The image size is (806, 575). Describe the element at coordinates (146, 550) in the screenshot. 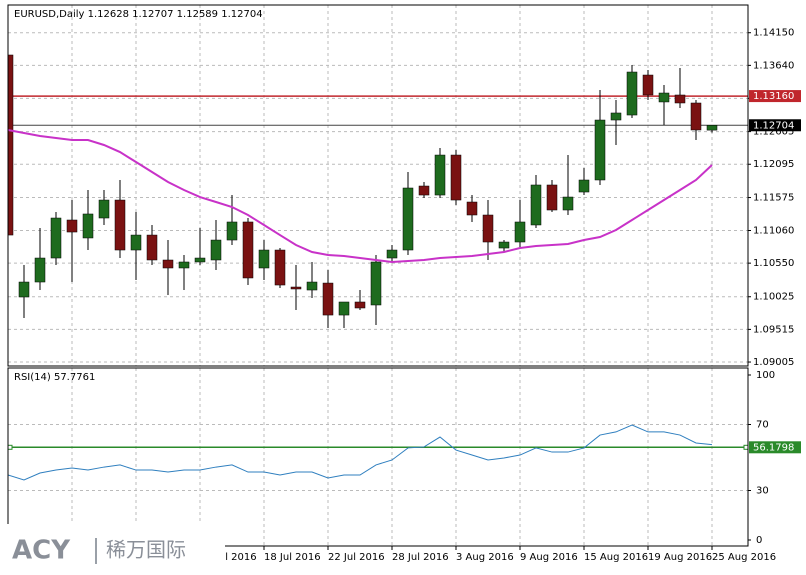

I see `watermark-name: 稀万国际` at that location.